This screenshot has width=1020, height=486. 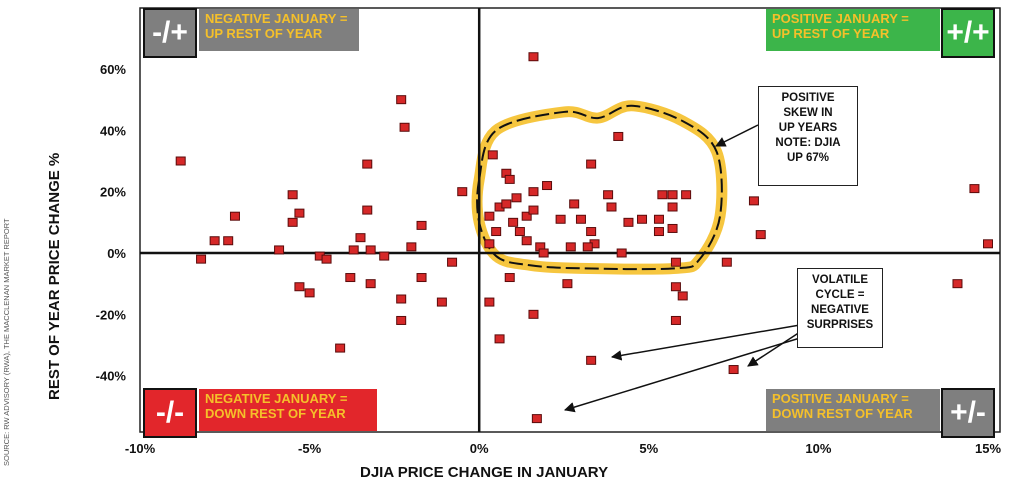 What do you see at coordinates (840, 308) in the screenshot?
I see `volatile-cycle-note: VOLATILE CYCLE = NEGATIVE SURPRISES` at bounding box center [840, 308].